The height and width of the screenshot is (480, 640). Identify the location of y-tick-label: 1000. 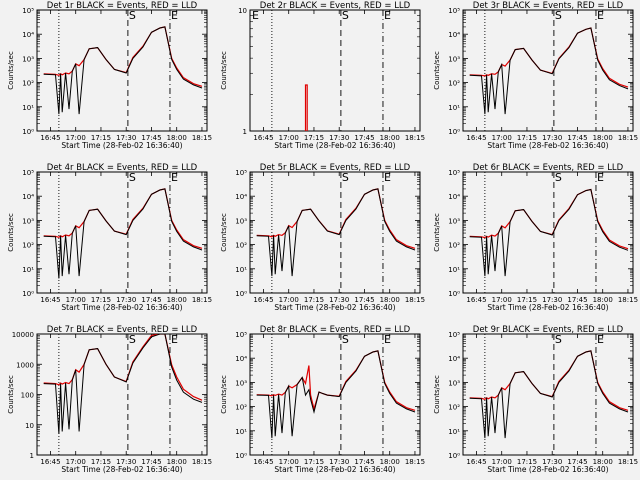
(25, 365).